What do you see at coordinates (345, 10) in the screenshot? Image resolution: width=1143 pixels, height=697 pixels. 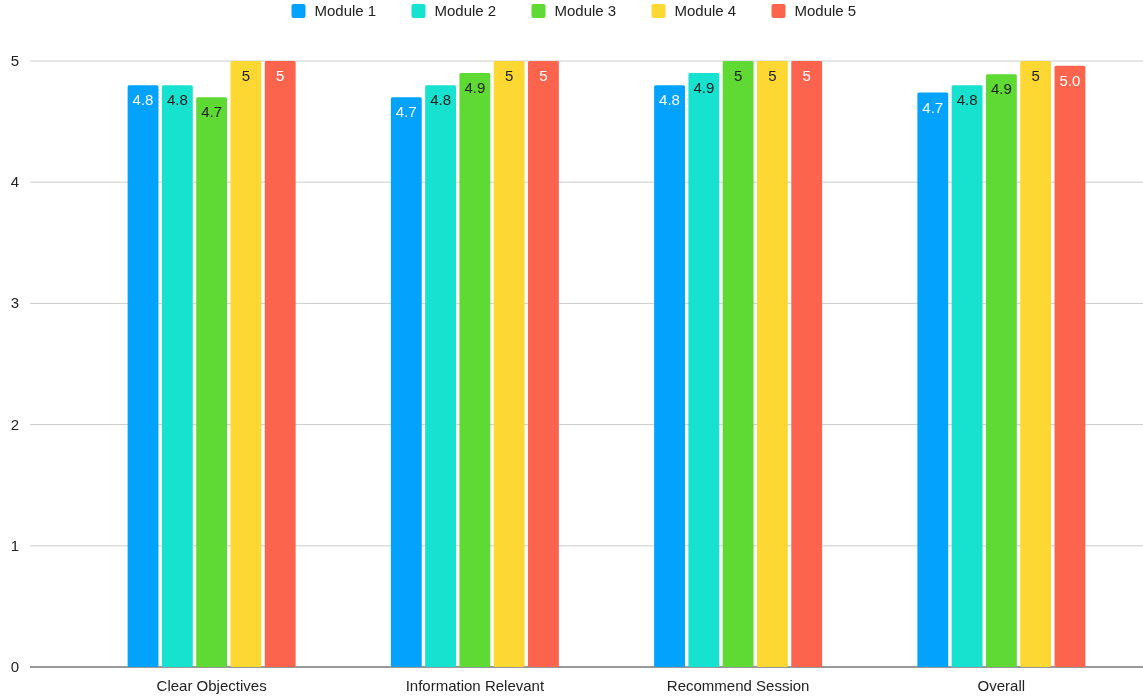 I see `legend-label: Module 1` at bounding box center [345, 10].